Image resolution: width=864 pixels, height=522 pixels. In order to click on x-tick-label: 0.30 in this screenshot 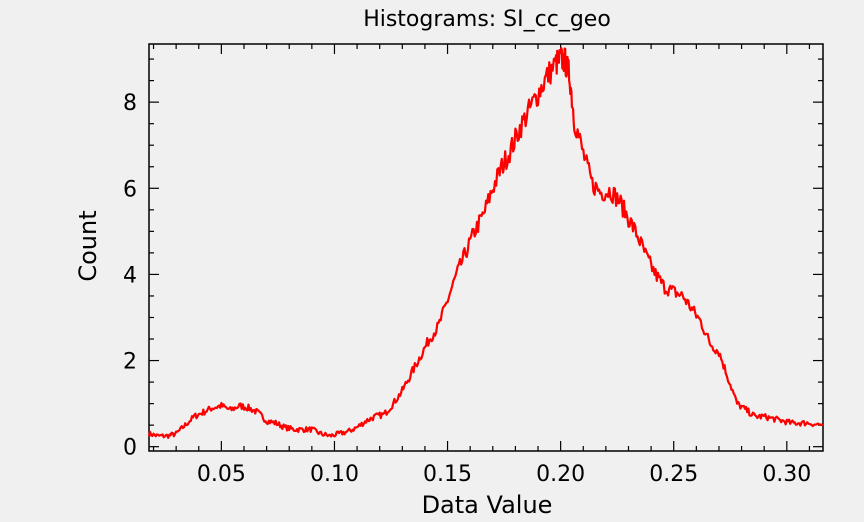, I will do `click(786, 474)`.